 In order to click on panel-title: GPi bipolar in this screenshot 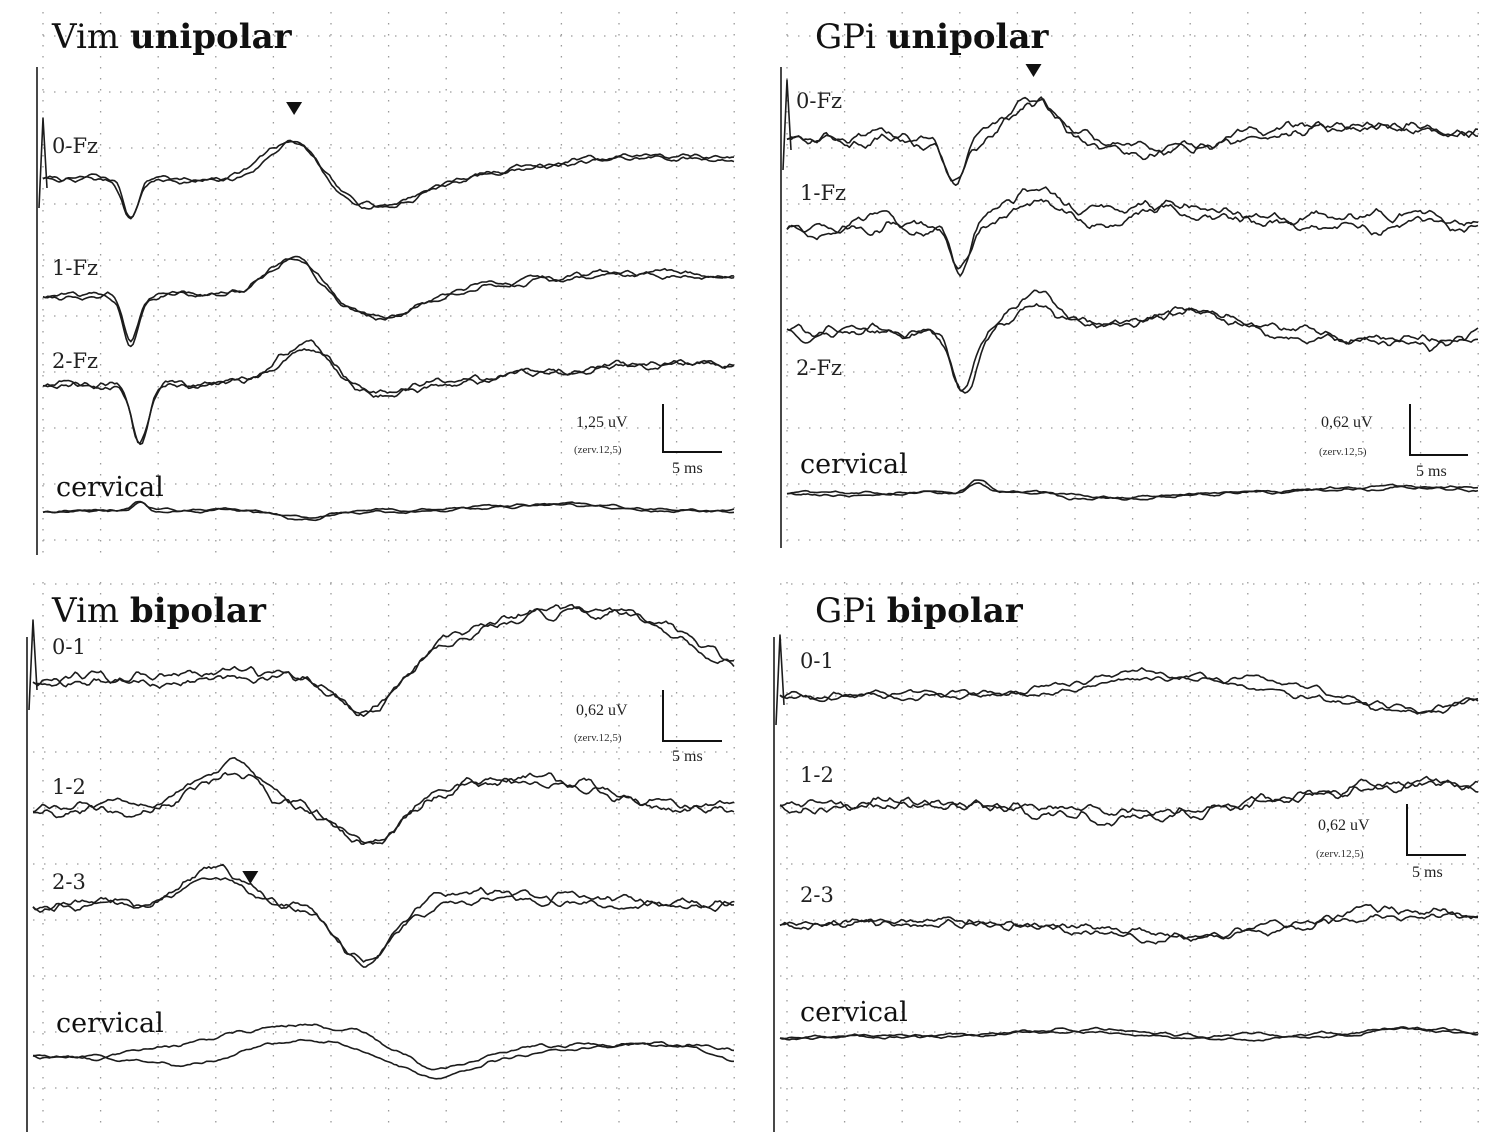, I will do `click(919, 611)`.